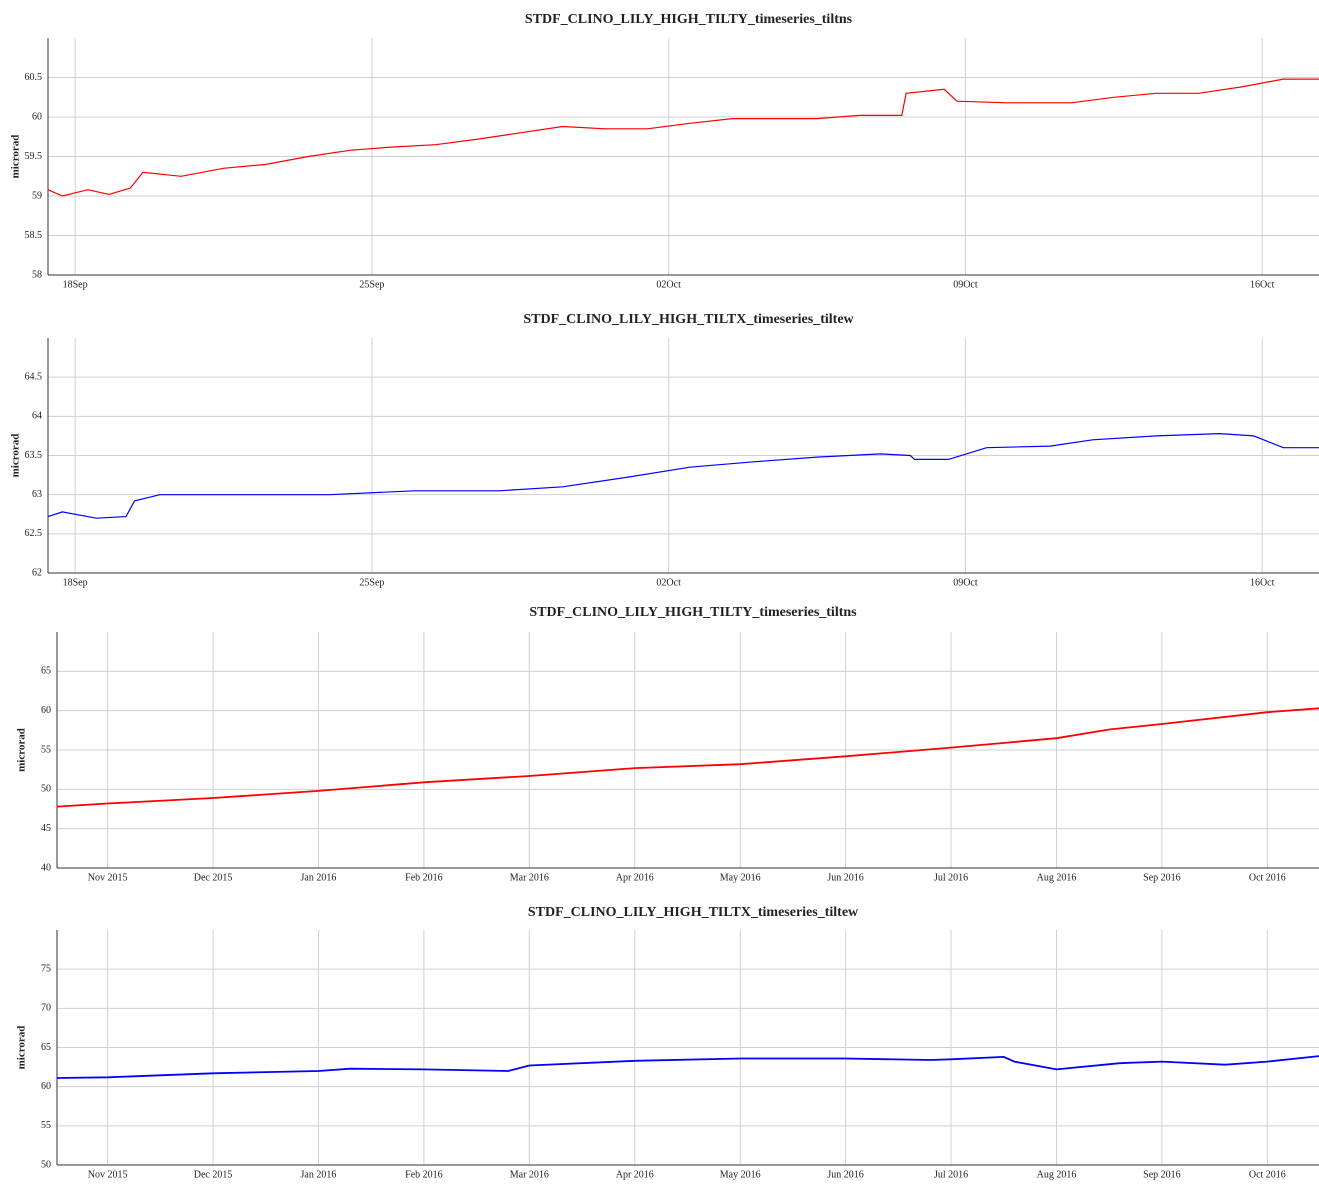 The height and width of the screenshot is (1184, 1319). Describe the element at coordinates (34, 156) in the screenshot. I see `y-tick-label: 59.5` at that location.